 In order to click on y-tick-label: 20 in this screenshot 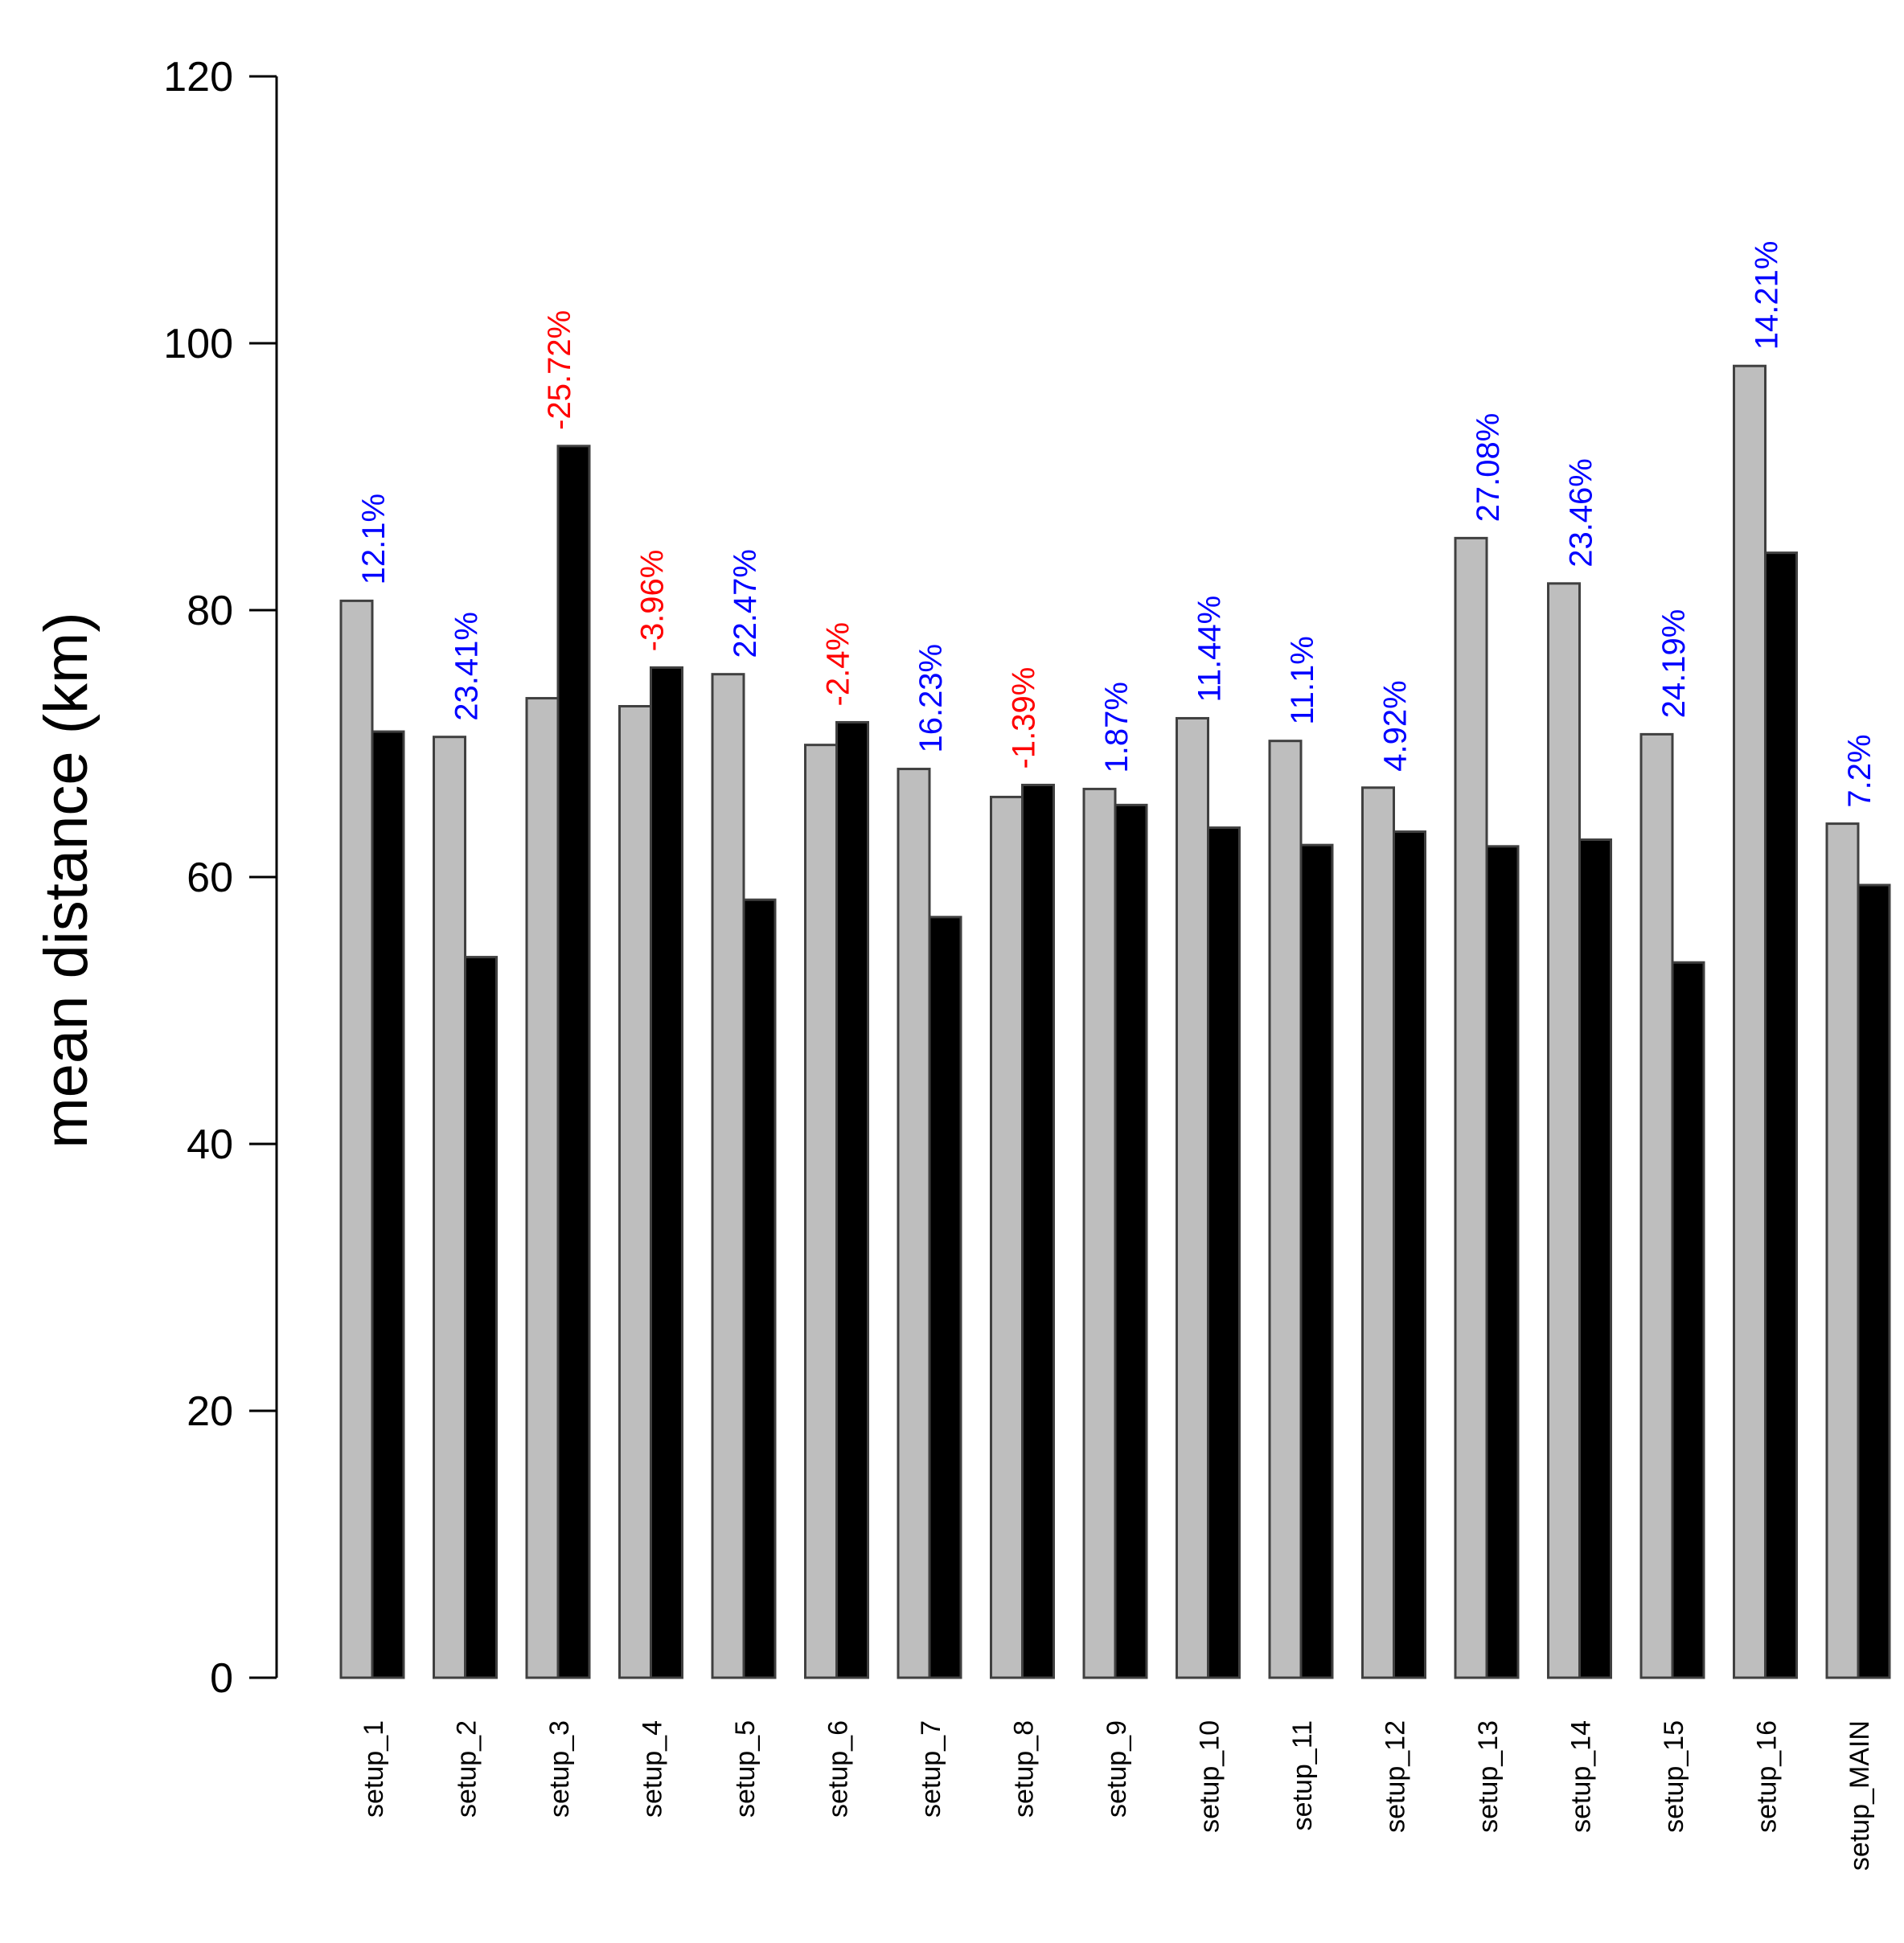, I will do `click(210, 1411)`.